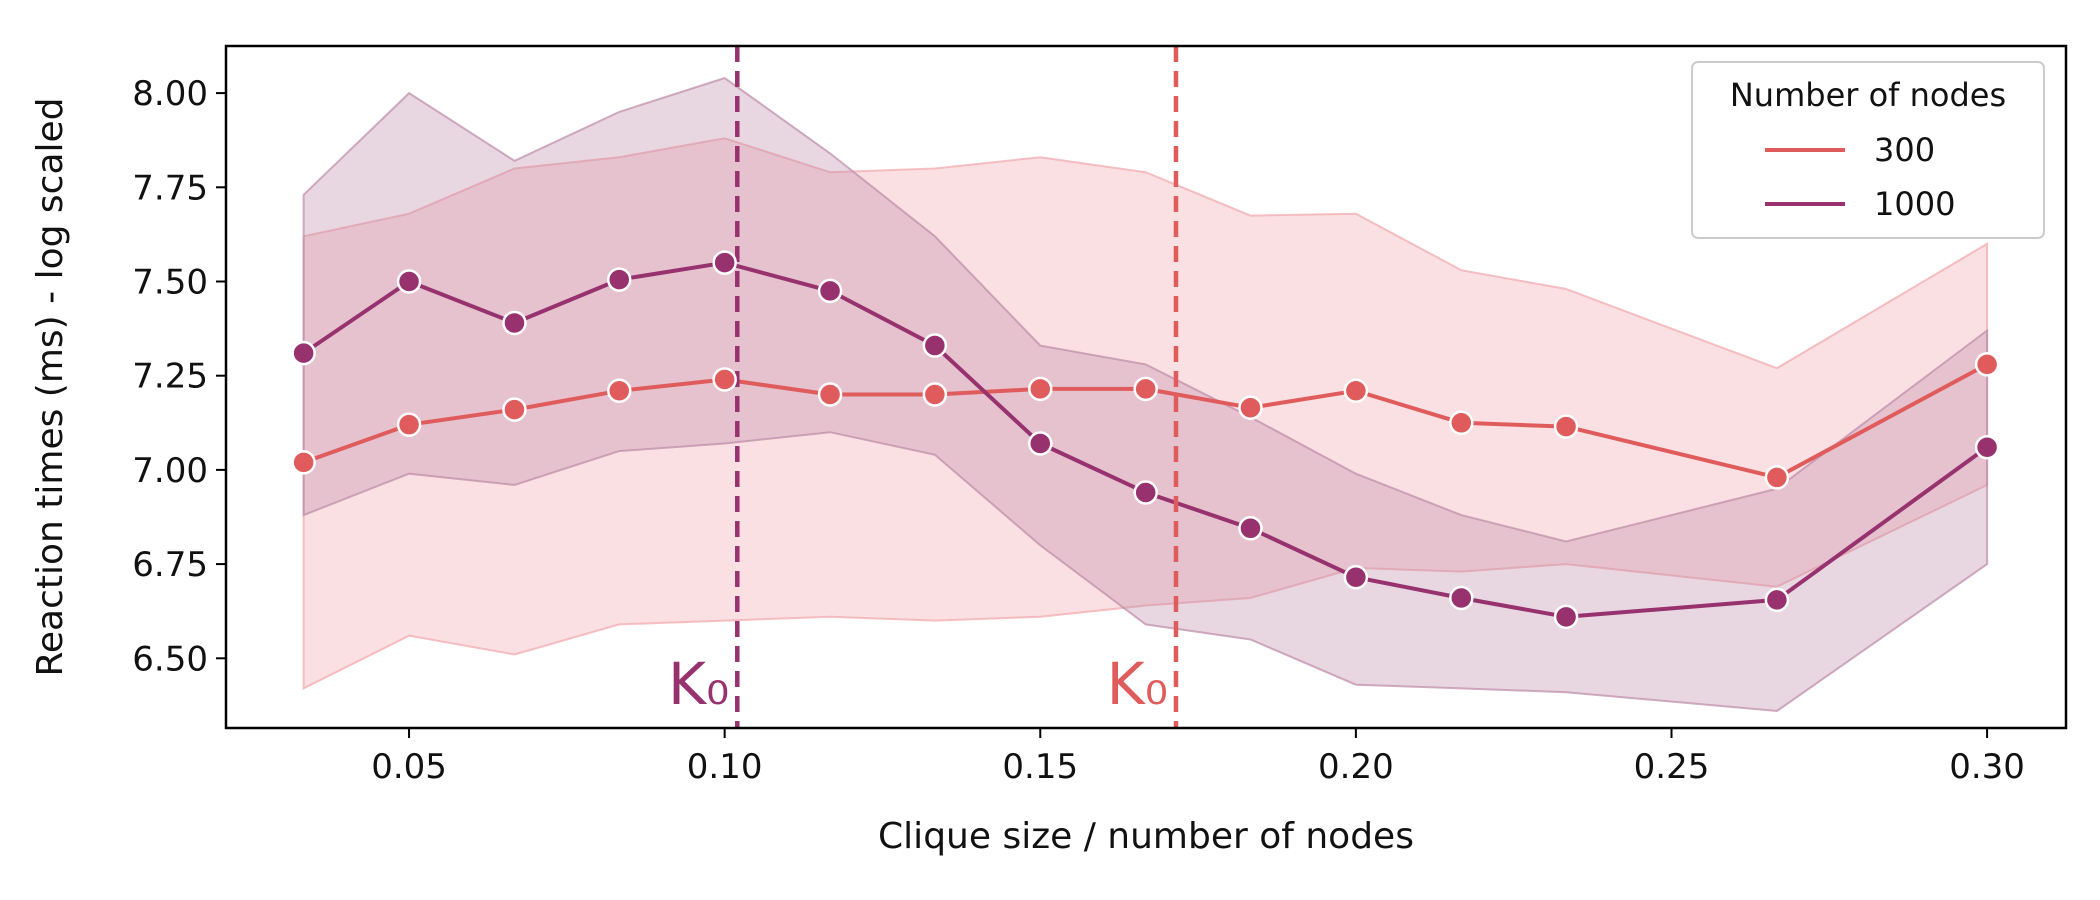 This screenshot has width=2100, height=900. I want to click on legend: Number of nodes 300 1000, so click(1868, 150).